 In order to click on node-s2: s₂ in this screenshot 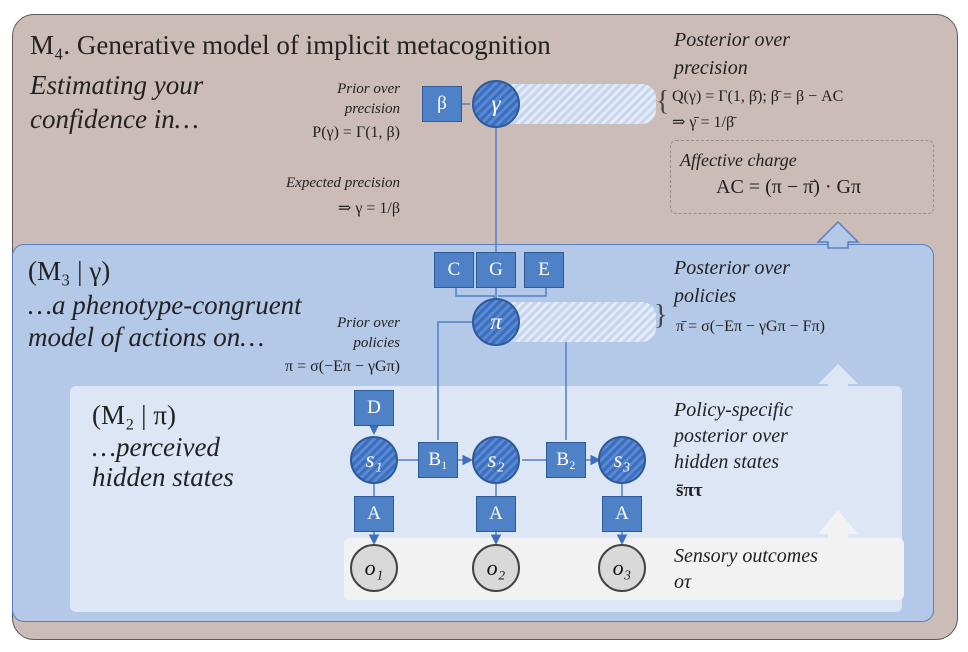, I will do `click(496, 460)`.